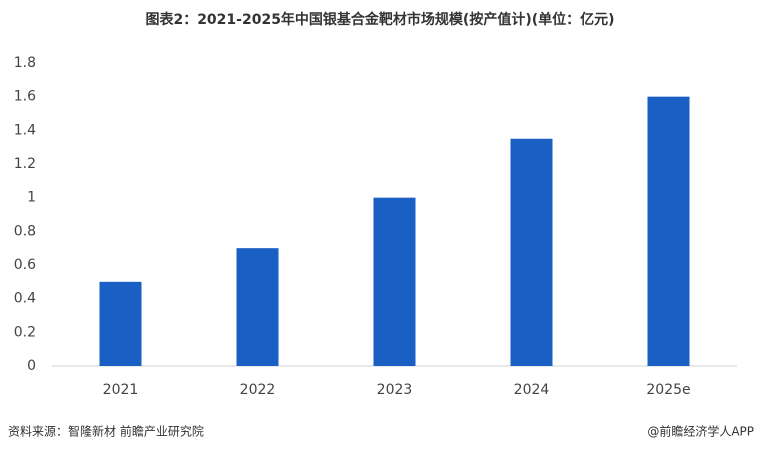  What do you see at coordinates (31, 198) in the screenshot?
I see `y-tick-label: 1` at bounding box center [31, 198].